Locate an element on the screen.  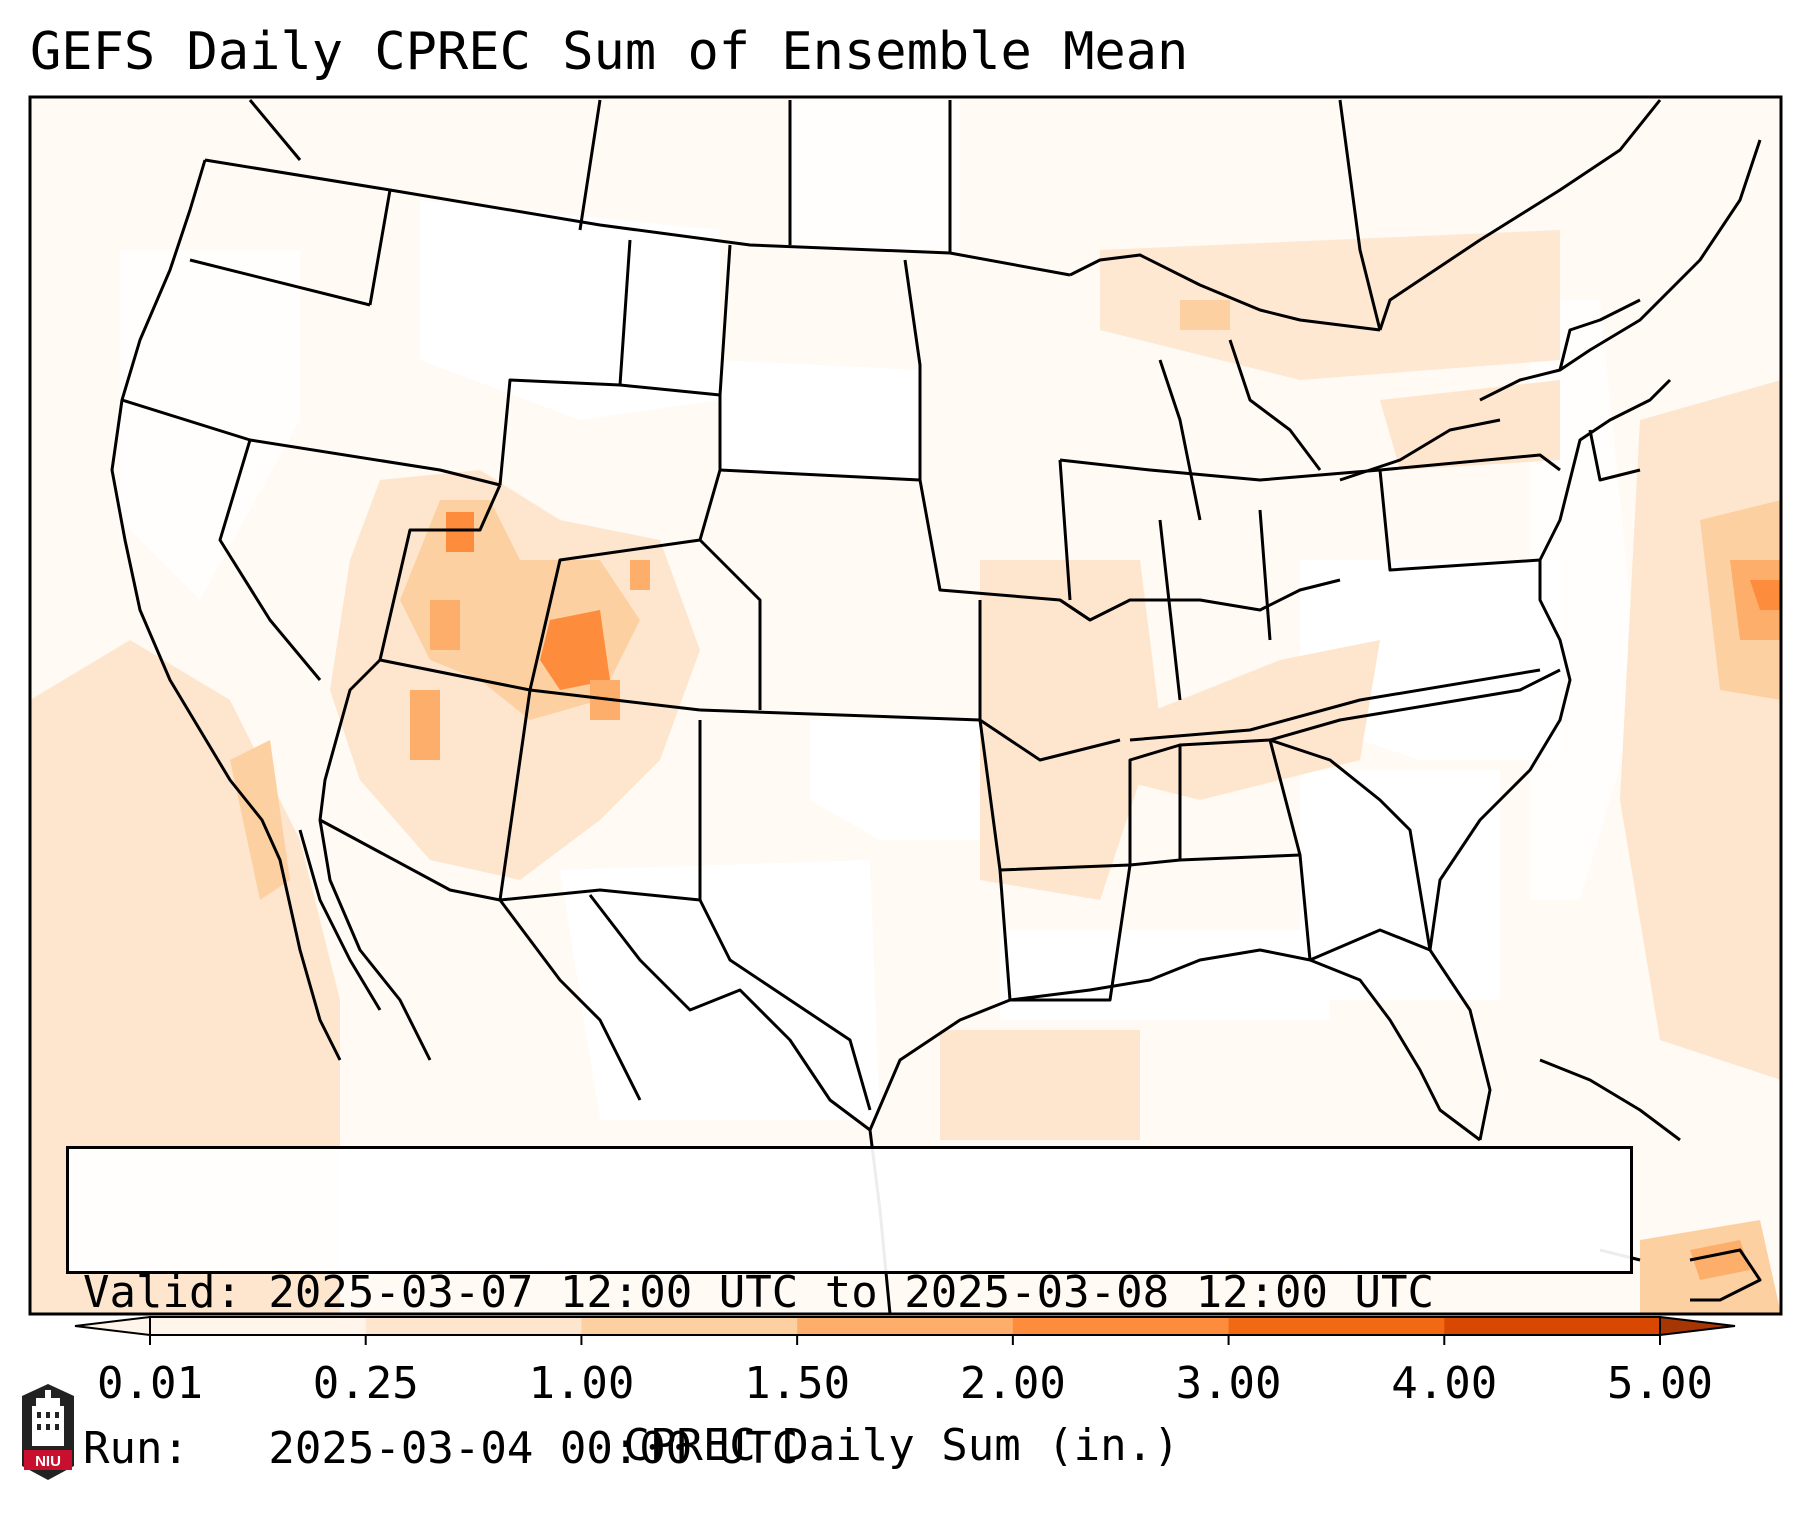
colorbar-extend-high is located at coordinates (1697, 1326).